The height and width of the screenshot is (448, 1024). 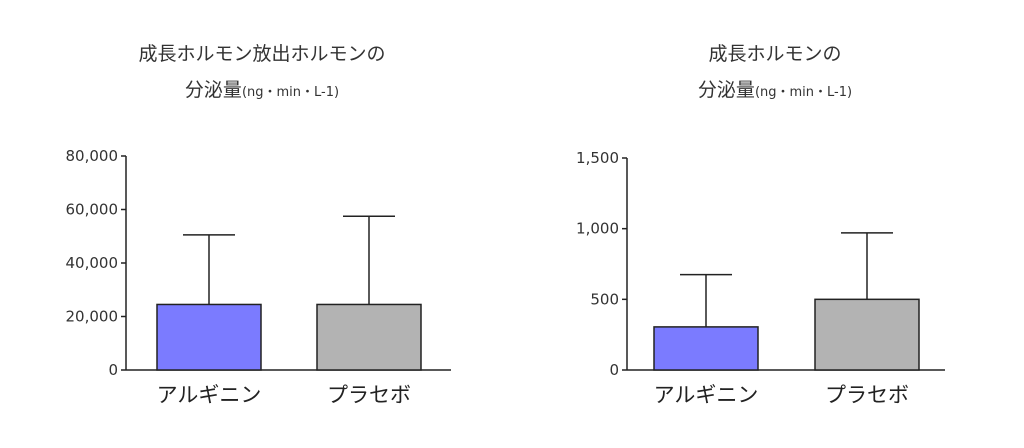 What do you see at coordinates (92, 263) in the screenshot?
I see `chart1-y-tick-label: 40,000` at bounding box center [92, 263].